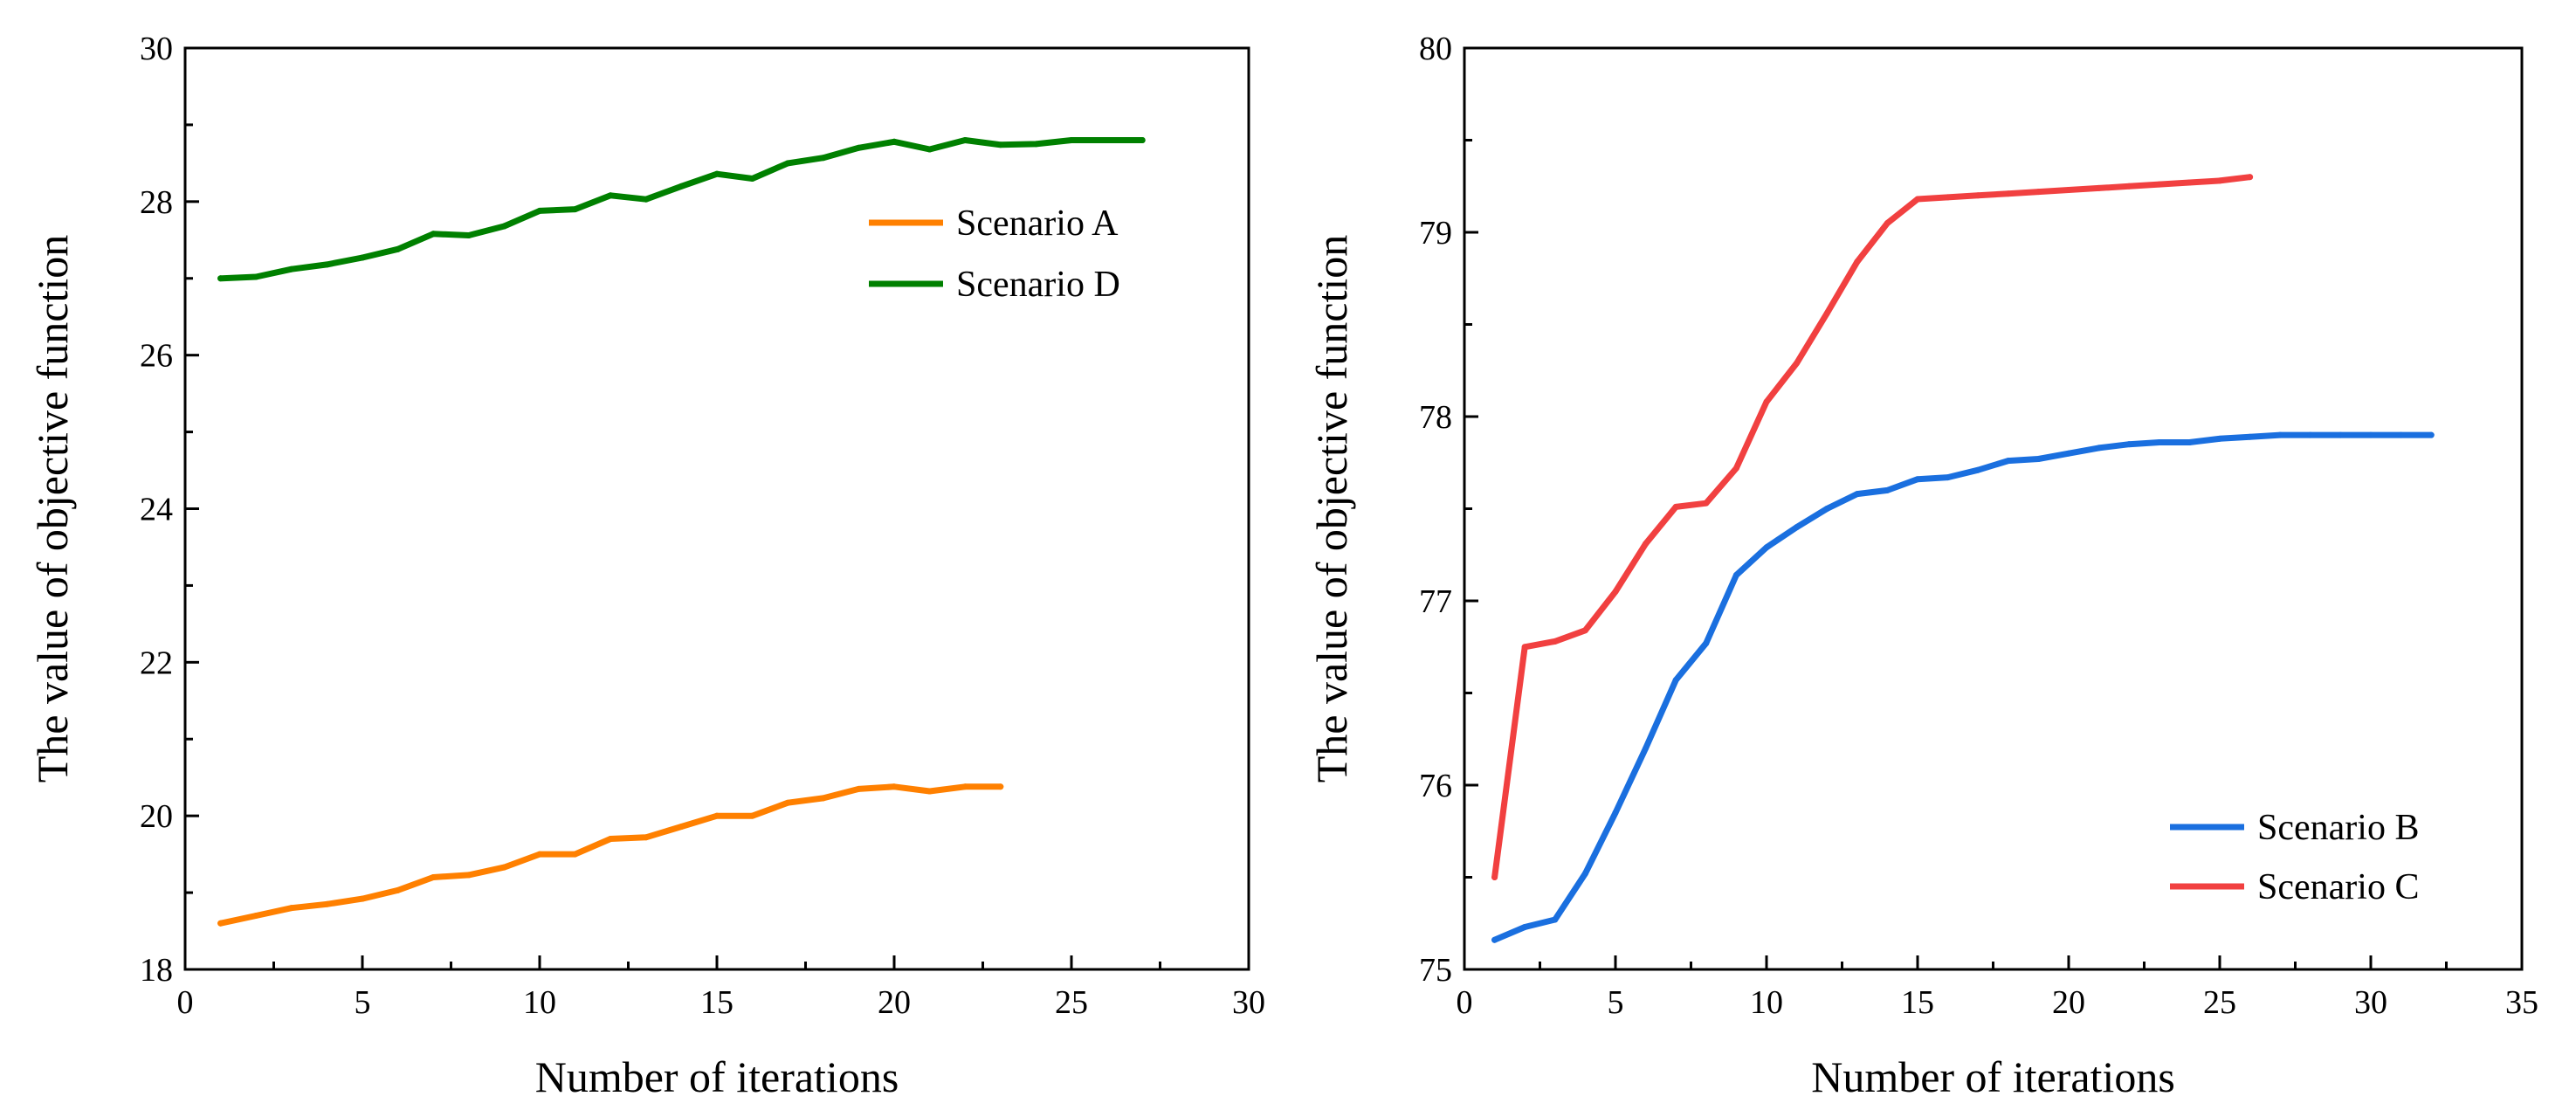  I want to click on y-tick-label: 18, so click(156, 971).